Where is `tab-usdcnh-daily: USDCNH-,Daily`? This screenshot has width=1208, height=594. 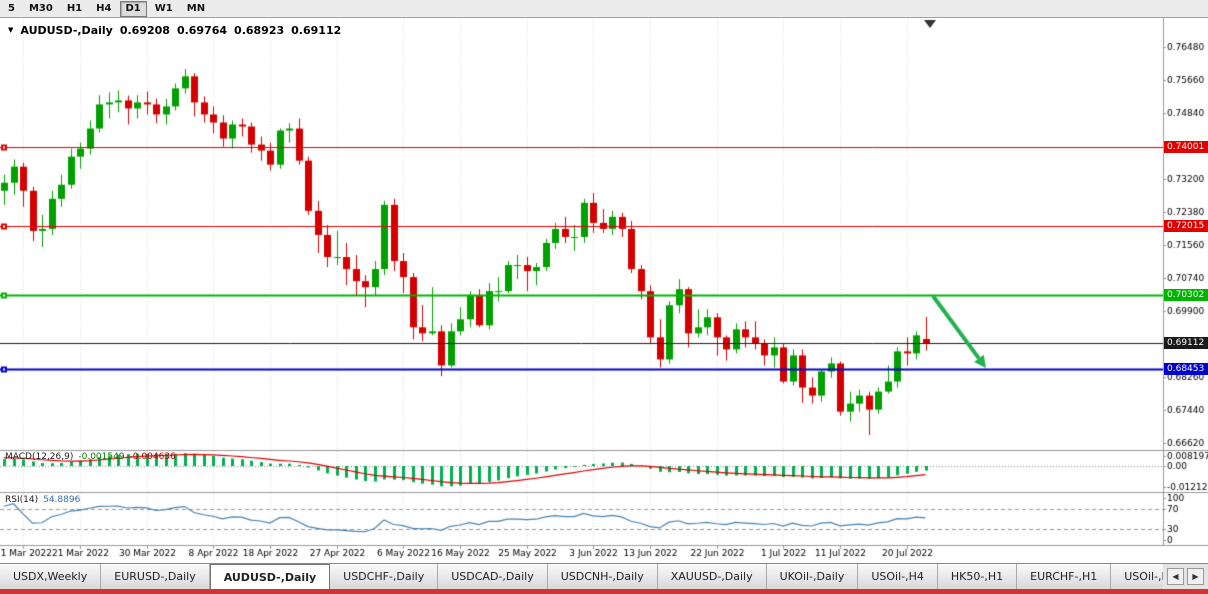 tab-usdcnh-daily: USDCNH-,Daily is located at coordinates (602, 576).